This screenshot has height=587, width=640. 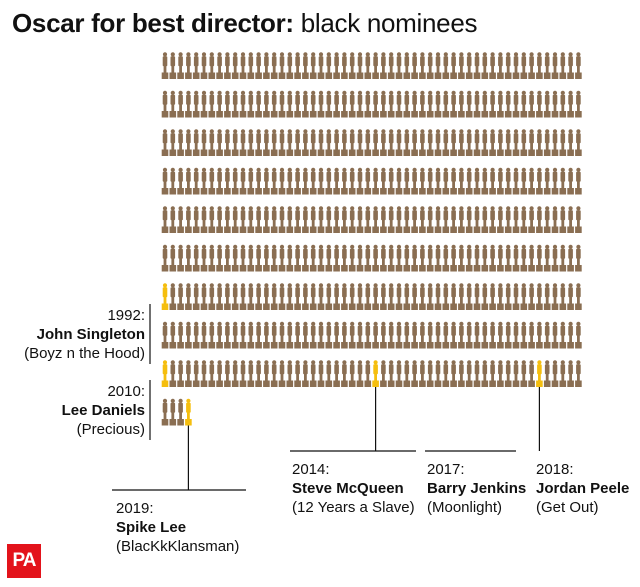 What do you see at coordinates (353, 507) in the screenshot?
I see `nominee-film: (12 Years a Slave)` at bounding box center [353, 507].